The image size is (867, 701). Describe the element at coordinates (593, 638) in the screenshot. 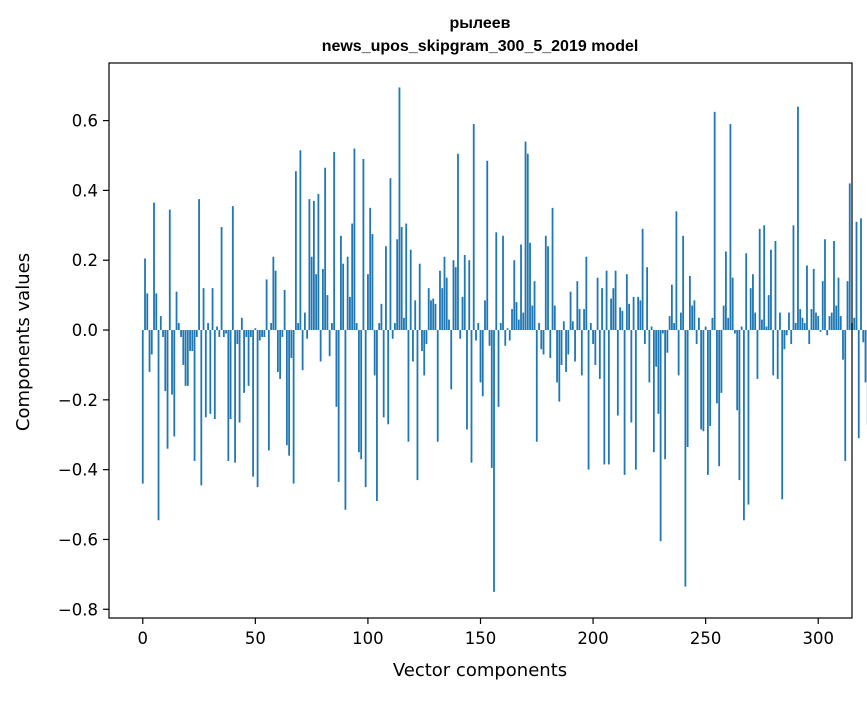

I see `x-tick-label: 200` at that location.